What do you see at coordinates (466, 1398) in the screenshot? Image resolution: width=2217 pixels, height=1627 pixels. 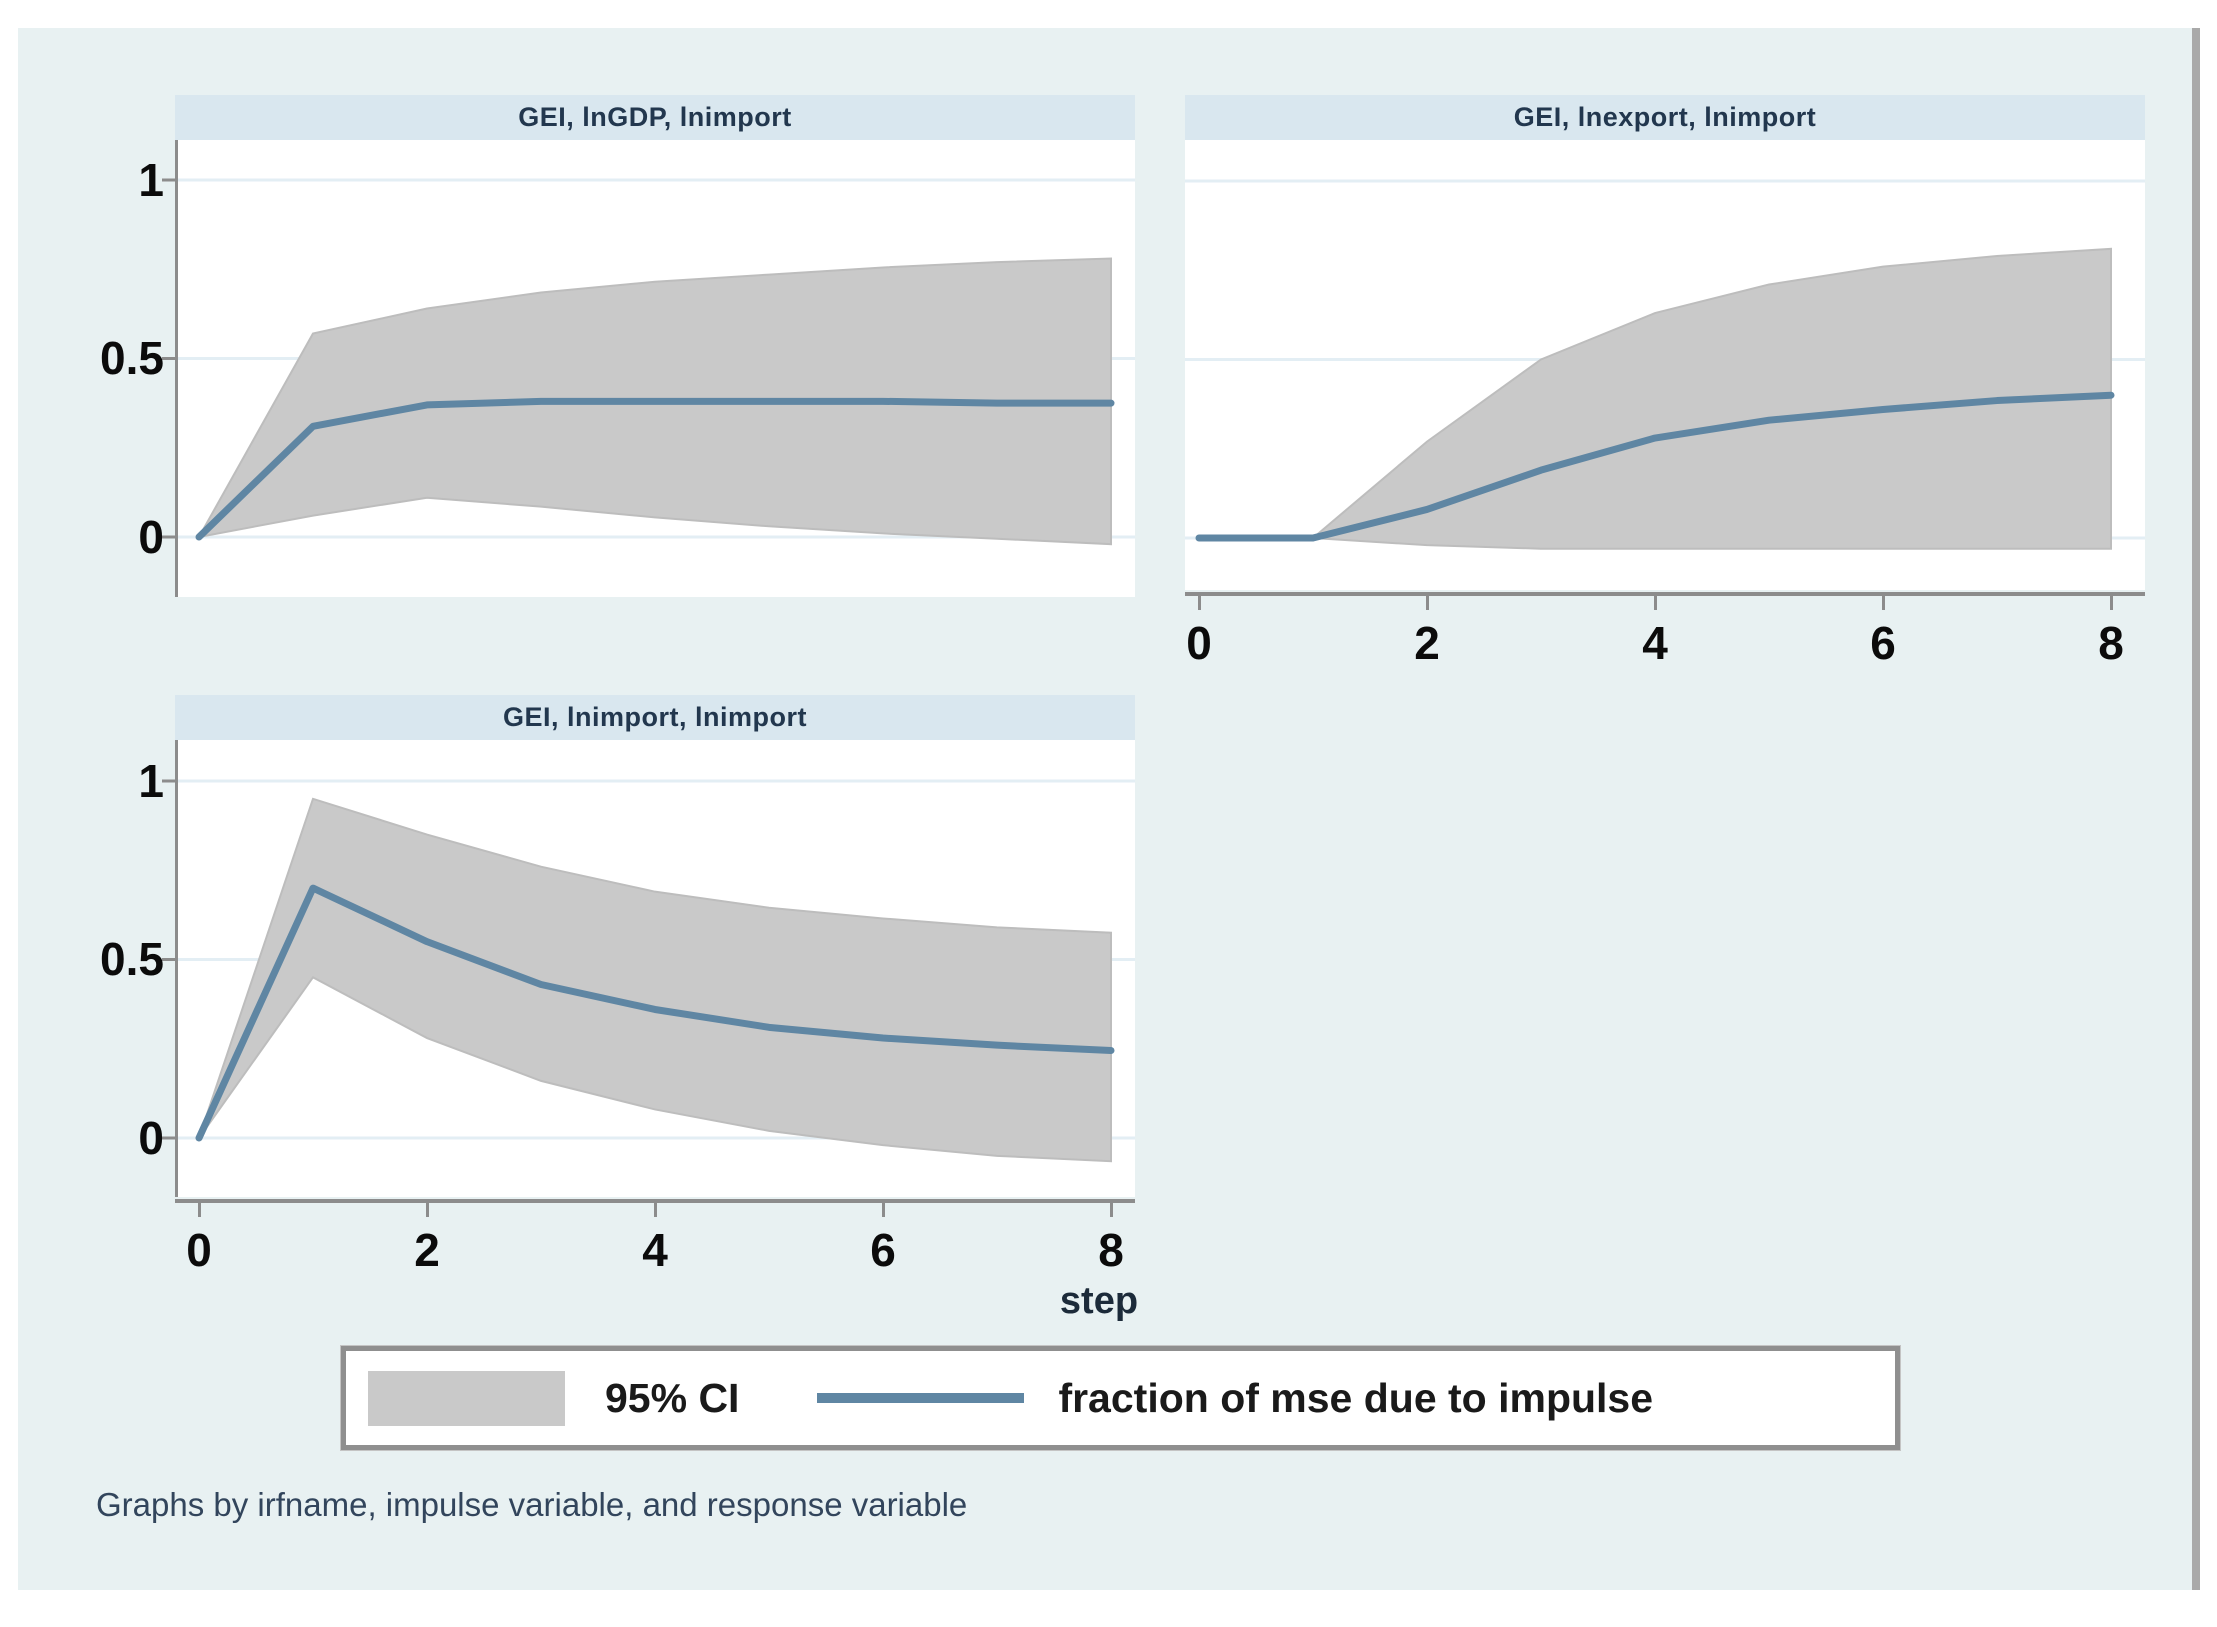 I see `legend-ci-swatch` at bounding box center [466, 1398].